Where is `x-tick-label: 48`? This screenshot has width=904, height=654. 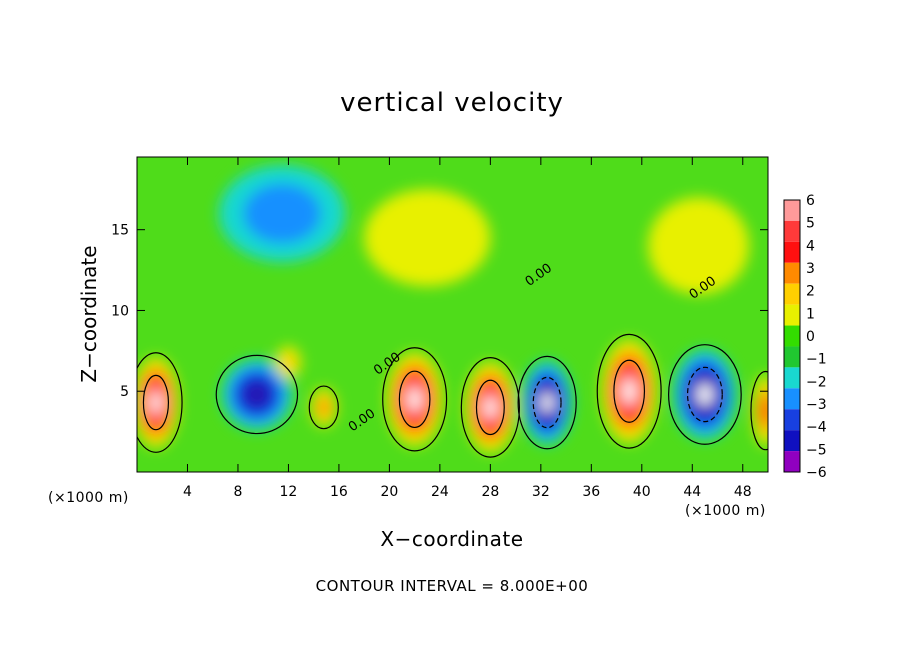 x-tick-label: 48 is located at coordinates (743, 492).